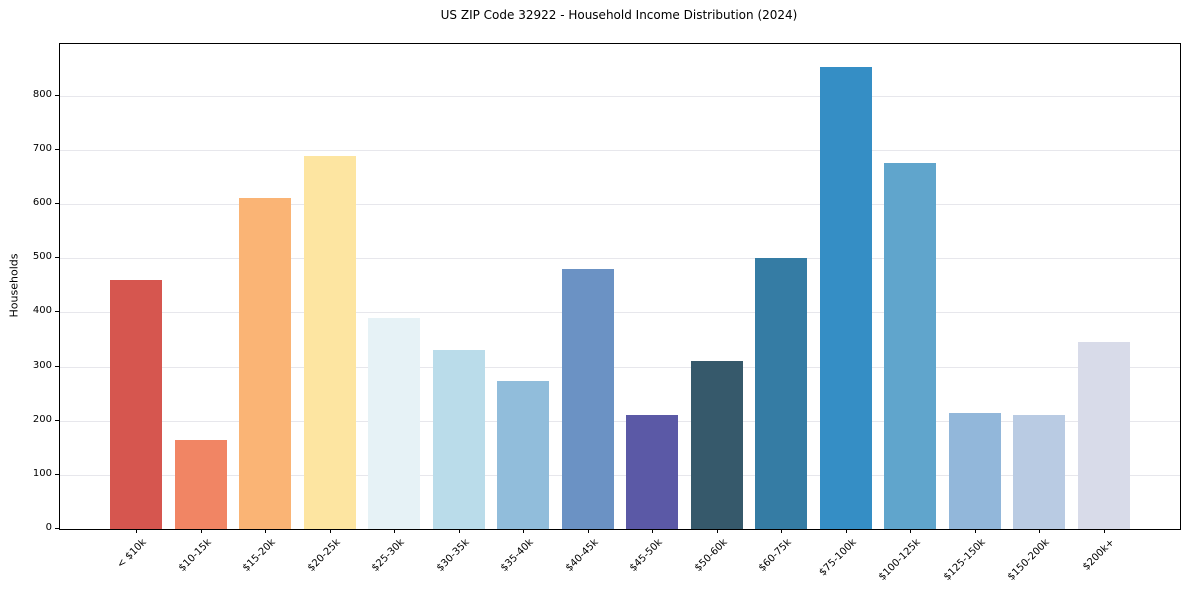  I want to click on x-tick-label: $40-45k, so click(582, 555).